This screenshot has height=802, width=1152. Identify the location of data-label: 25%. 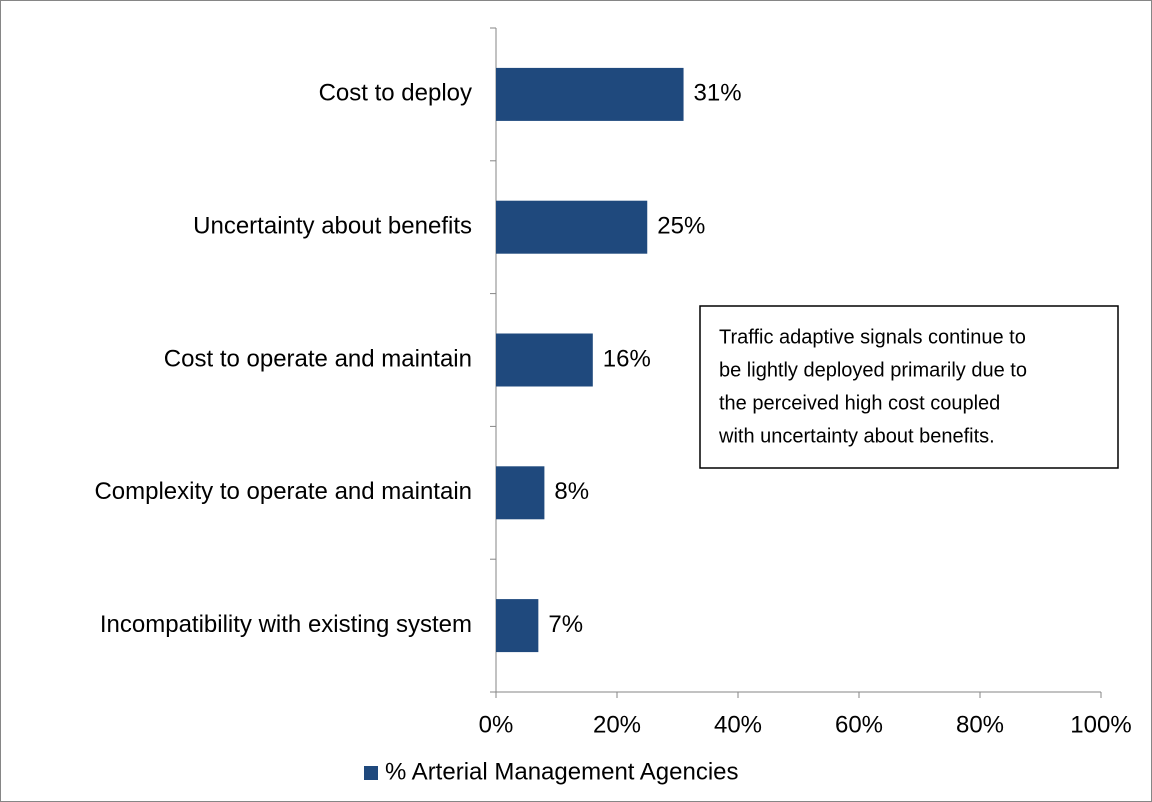
(681, 226).